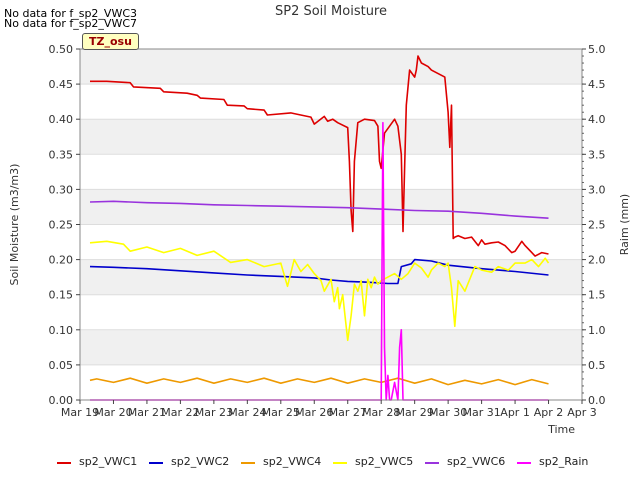 The image size is (640, 480). What do you see at coordinates (61, 84) in the screenshot?
I see `y-tick-label: 0.45` at bounding box center [61, 84].